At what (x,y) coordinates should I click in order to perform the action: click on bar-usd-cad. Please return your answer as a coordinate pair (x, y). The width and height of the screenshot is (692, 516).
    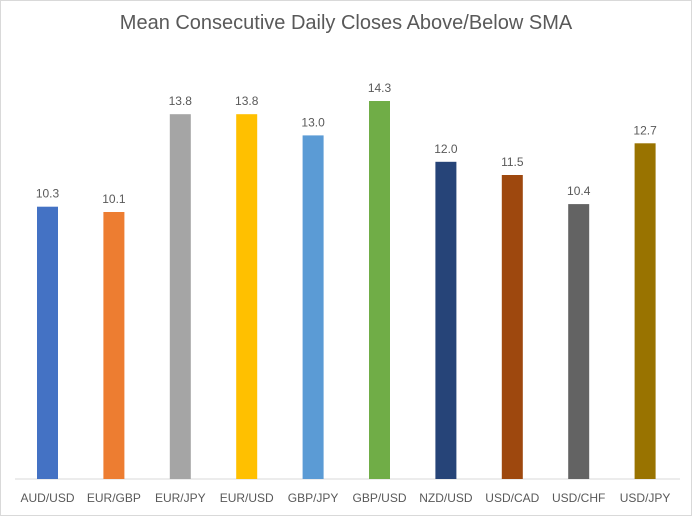
    Looking at the image, I should click on (512, 327).